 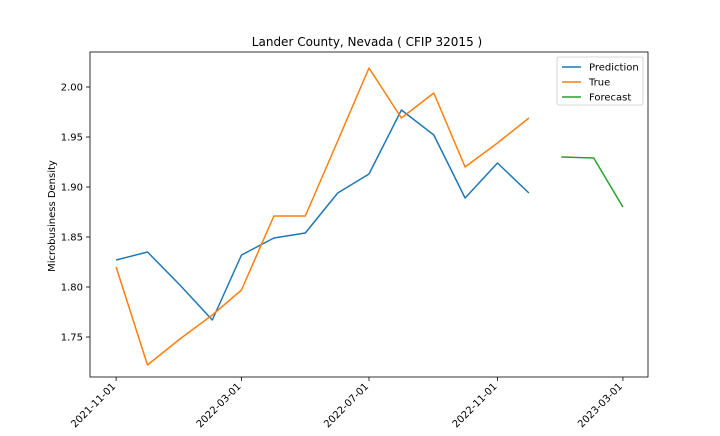 What do you see at coordinates (52, 216) in the screenshot?
I see `y-axis-label: Microbusiness Density` at bounding box center [52, 216].